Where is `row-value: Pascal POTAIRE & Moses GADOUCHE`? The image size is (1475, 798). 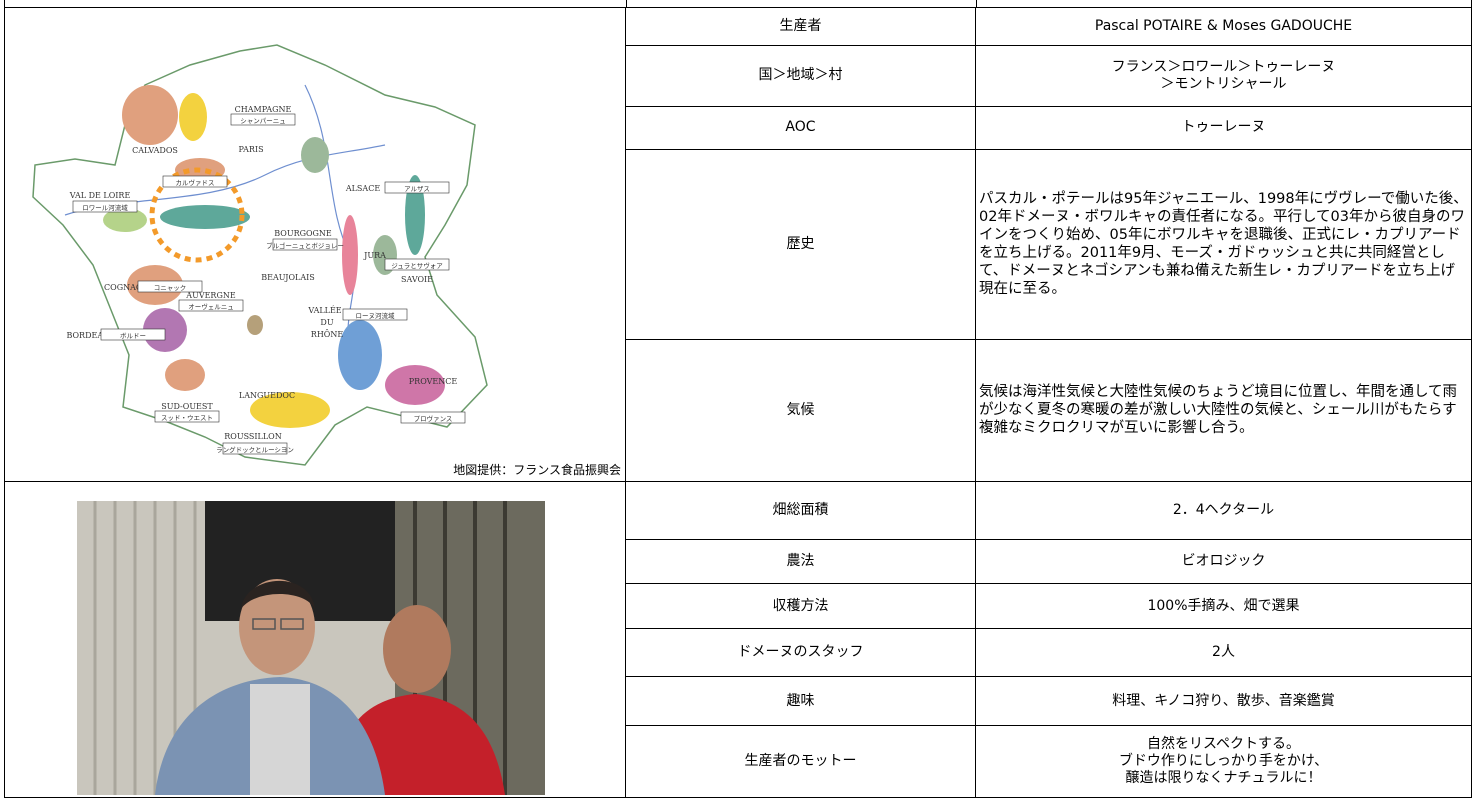 row-value: Pascal POTAIRE & Moses GADOUCHE is located at coordinates (1223, 26).